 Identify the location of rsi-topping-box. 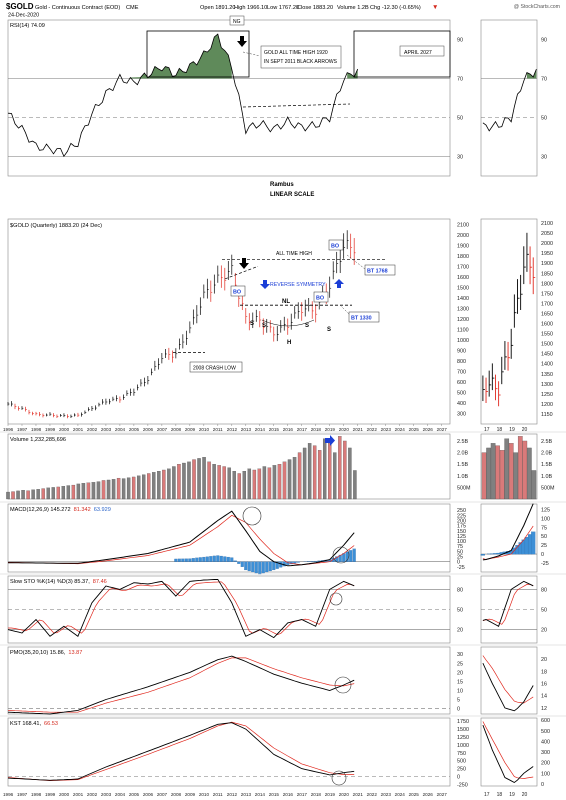
(198, 54).